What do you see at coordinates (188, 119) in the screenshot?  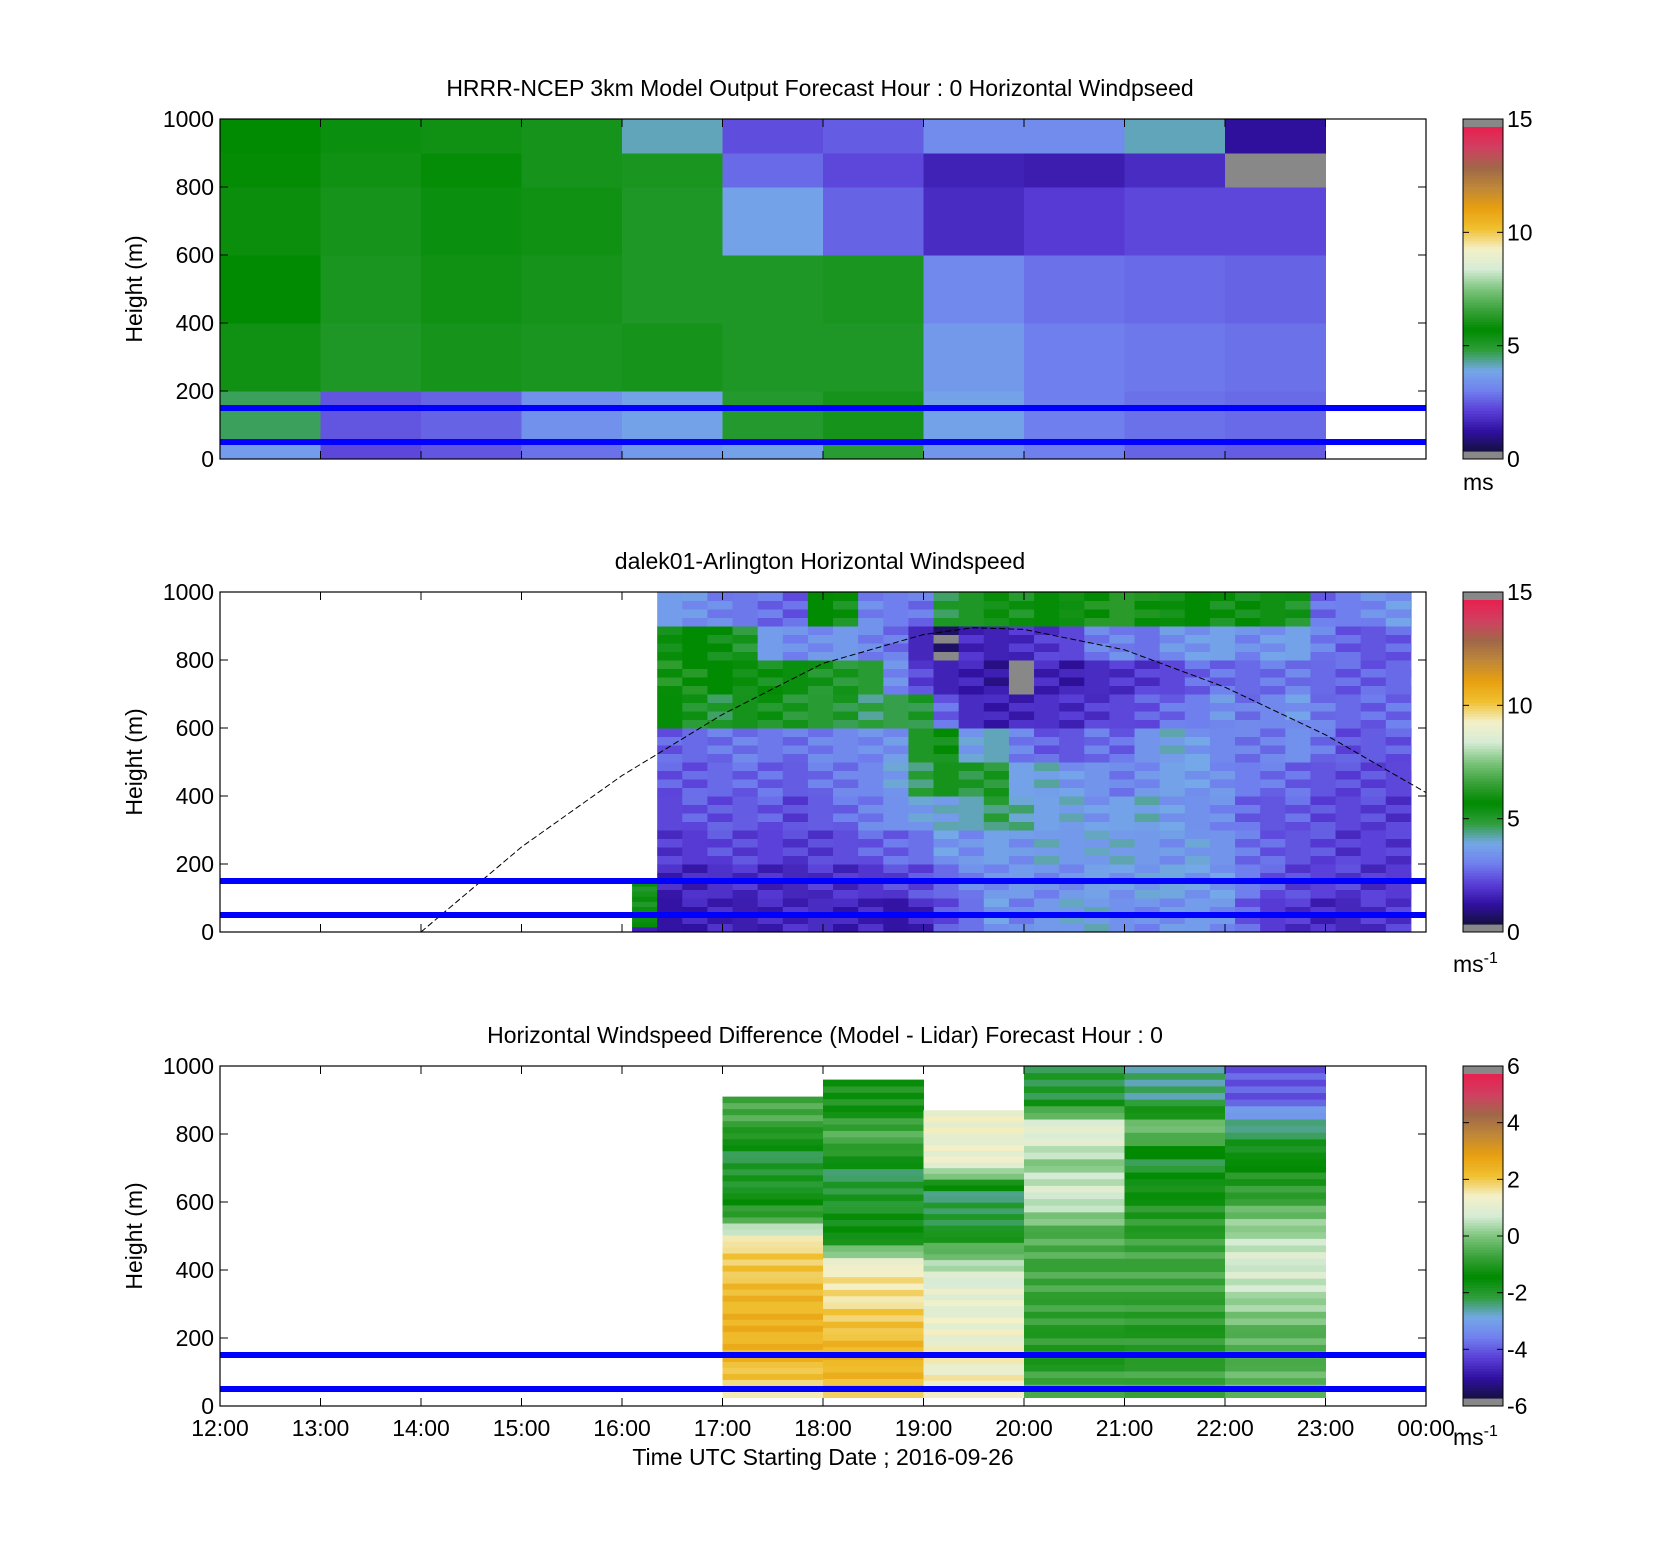 I see `y-tick-label: 1000` at bounding box center [188, 119].